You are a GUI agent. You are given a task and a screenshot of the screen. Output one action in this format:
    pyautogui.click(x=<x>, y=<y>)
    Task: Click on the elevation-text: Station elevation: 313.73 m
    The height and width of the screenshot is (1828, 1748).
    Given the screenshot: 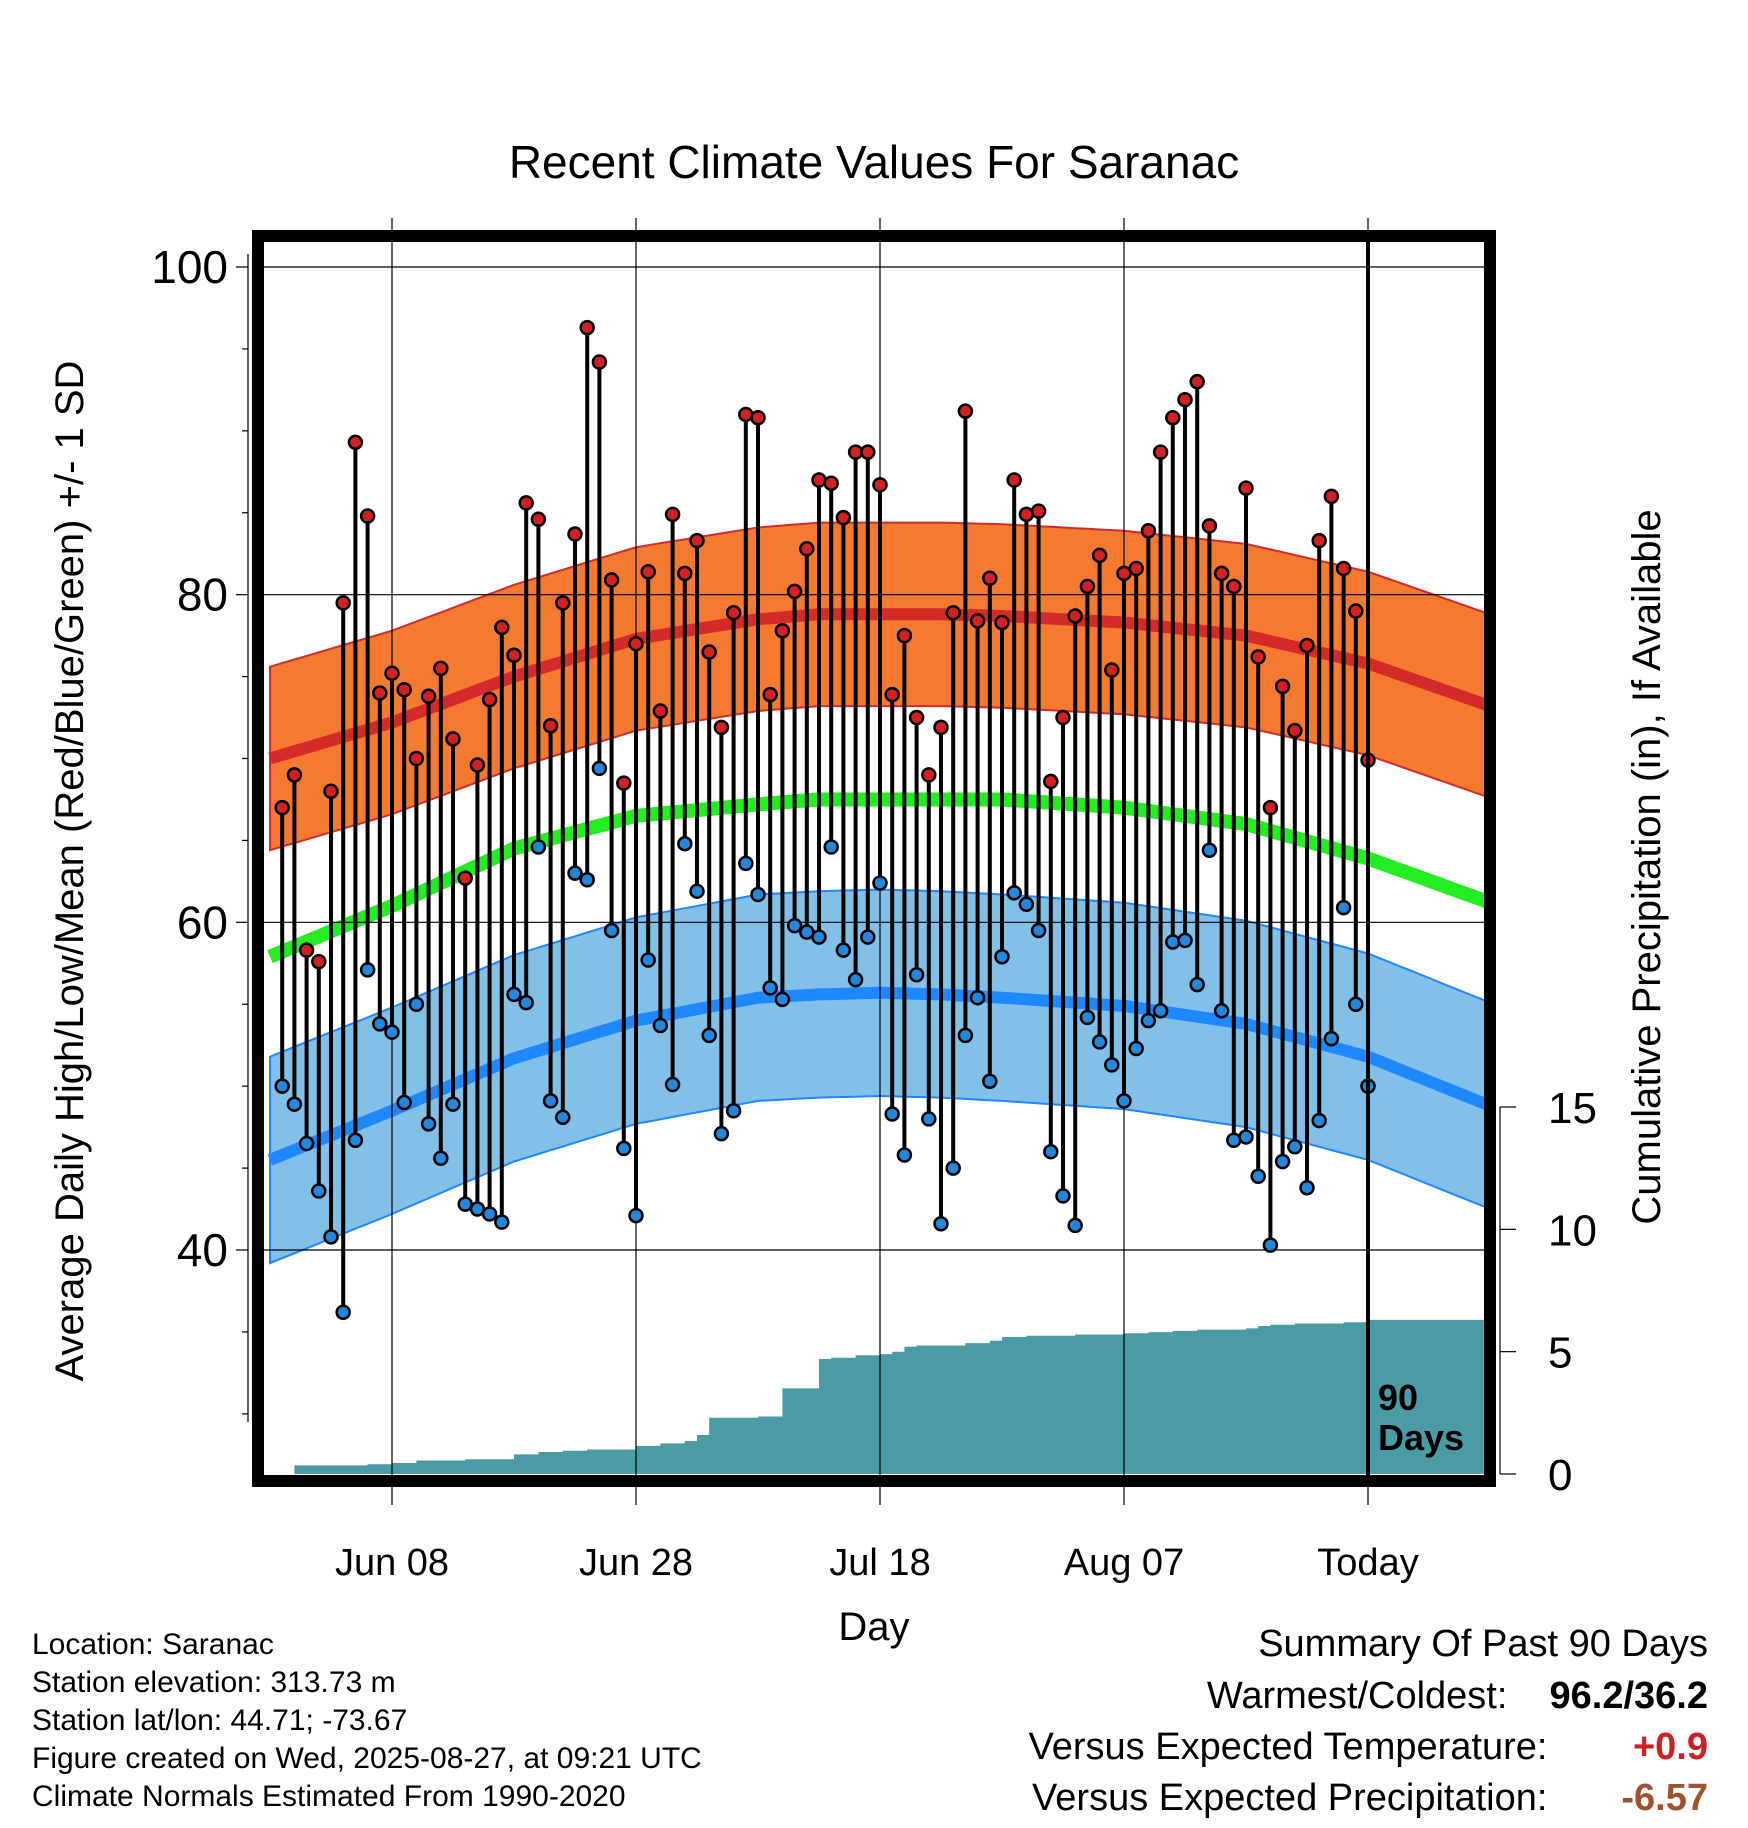 What is the action you would take?
    pyautogui.click(x=214, y=1682)
    